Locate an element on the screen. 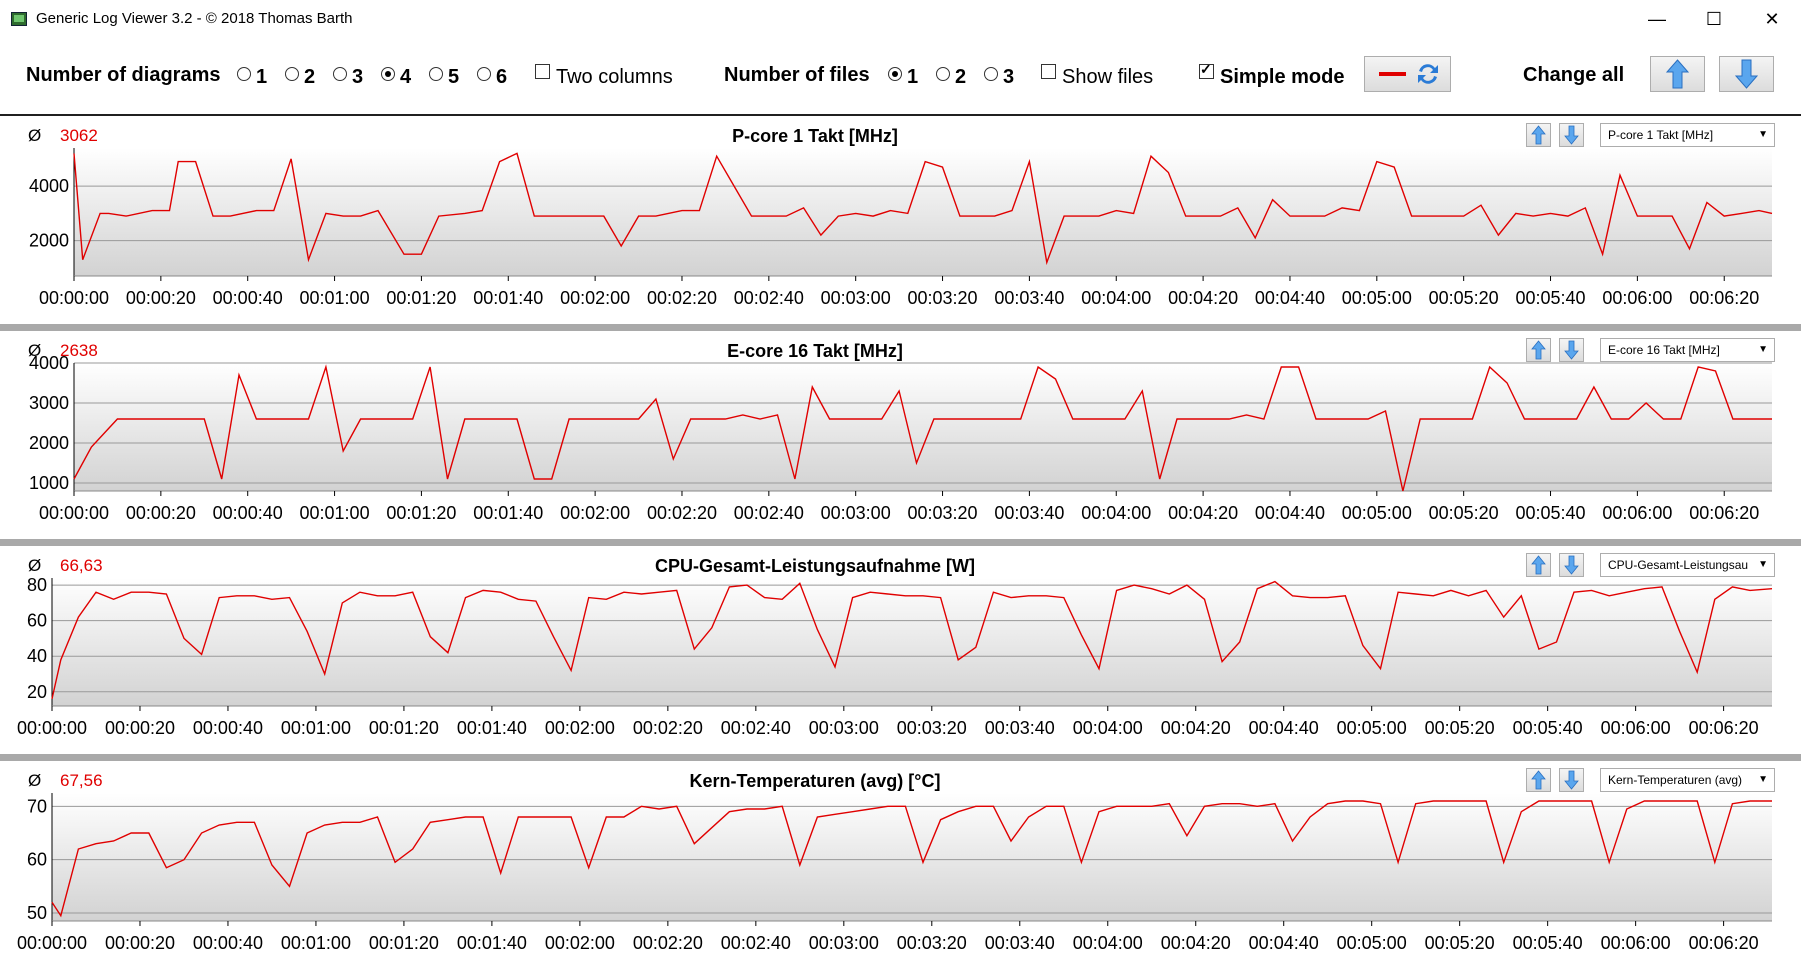 The image size is (1801, 969). diagram-radio-1: 1 is located at coordinates (252, 77).